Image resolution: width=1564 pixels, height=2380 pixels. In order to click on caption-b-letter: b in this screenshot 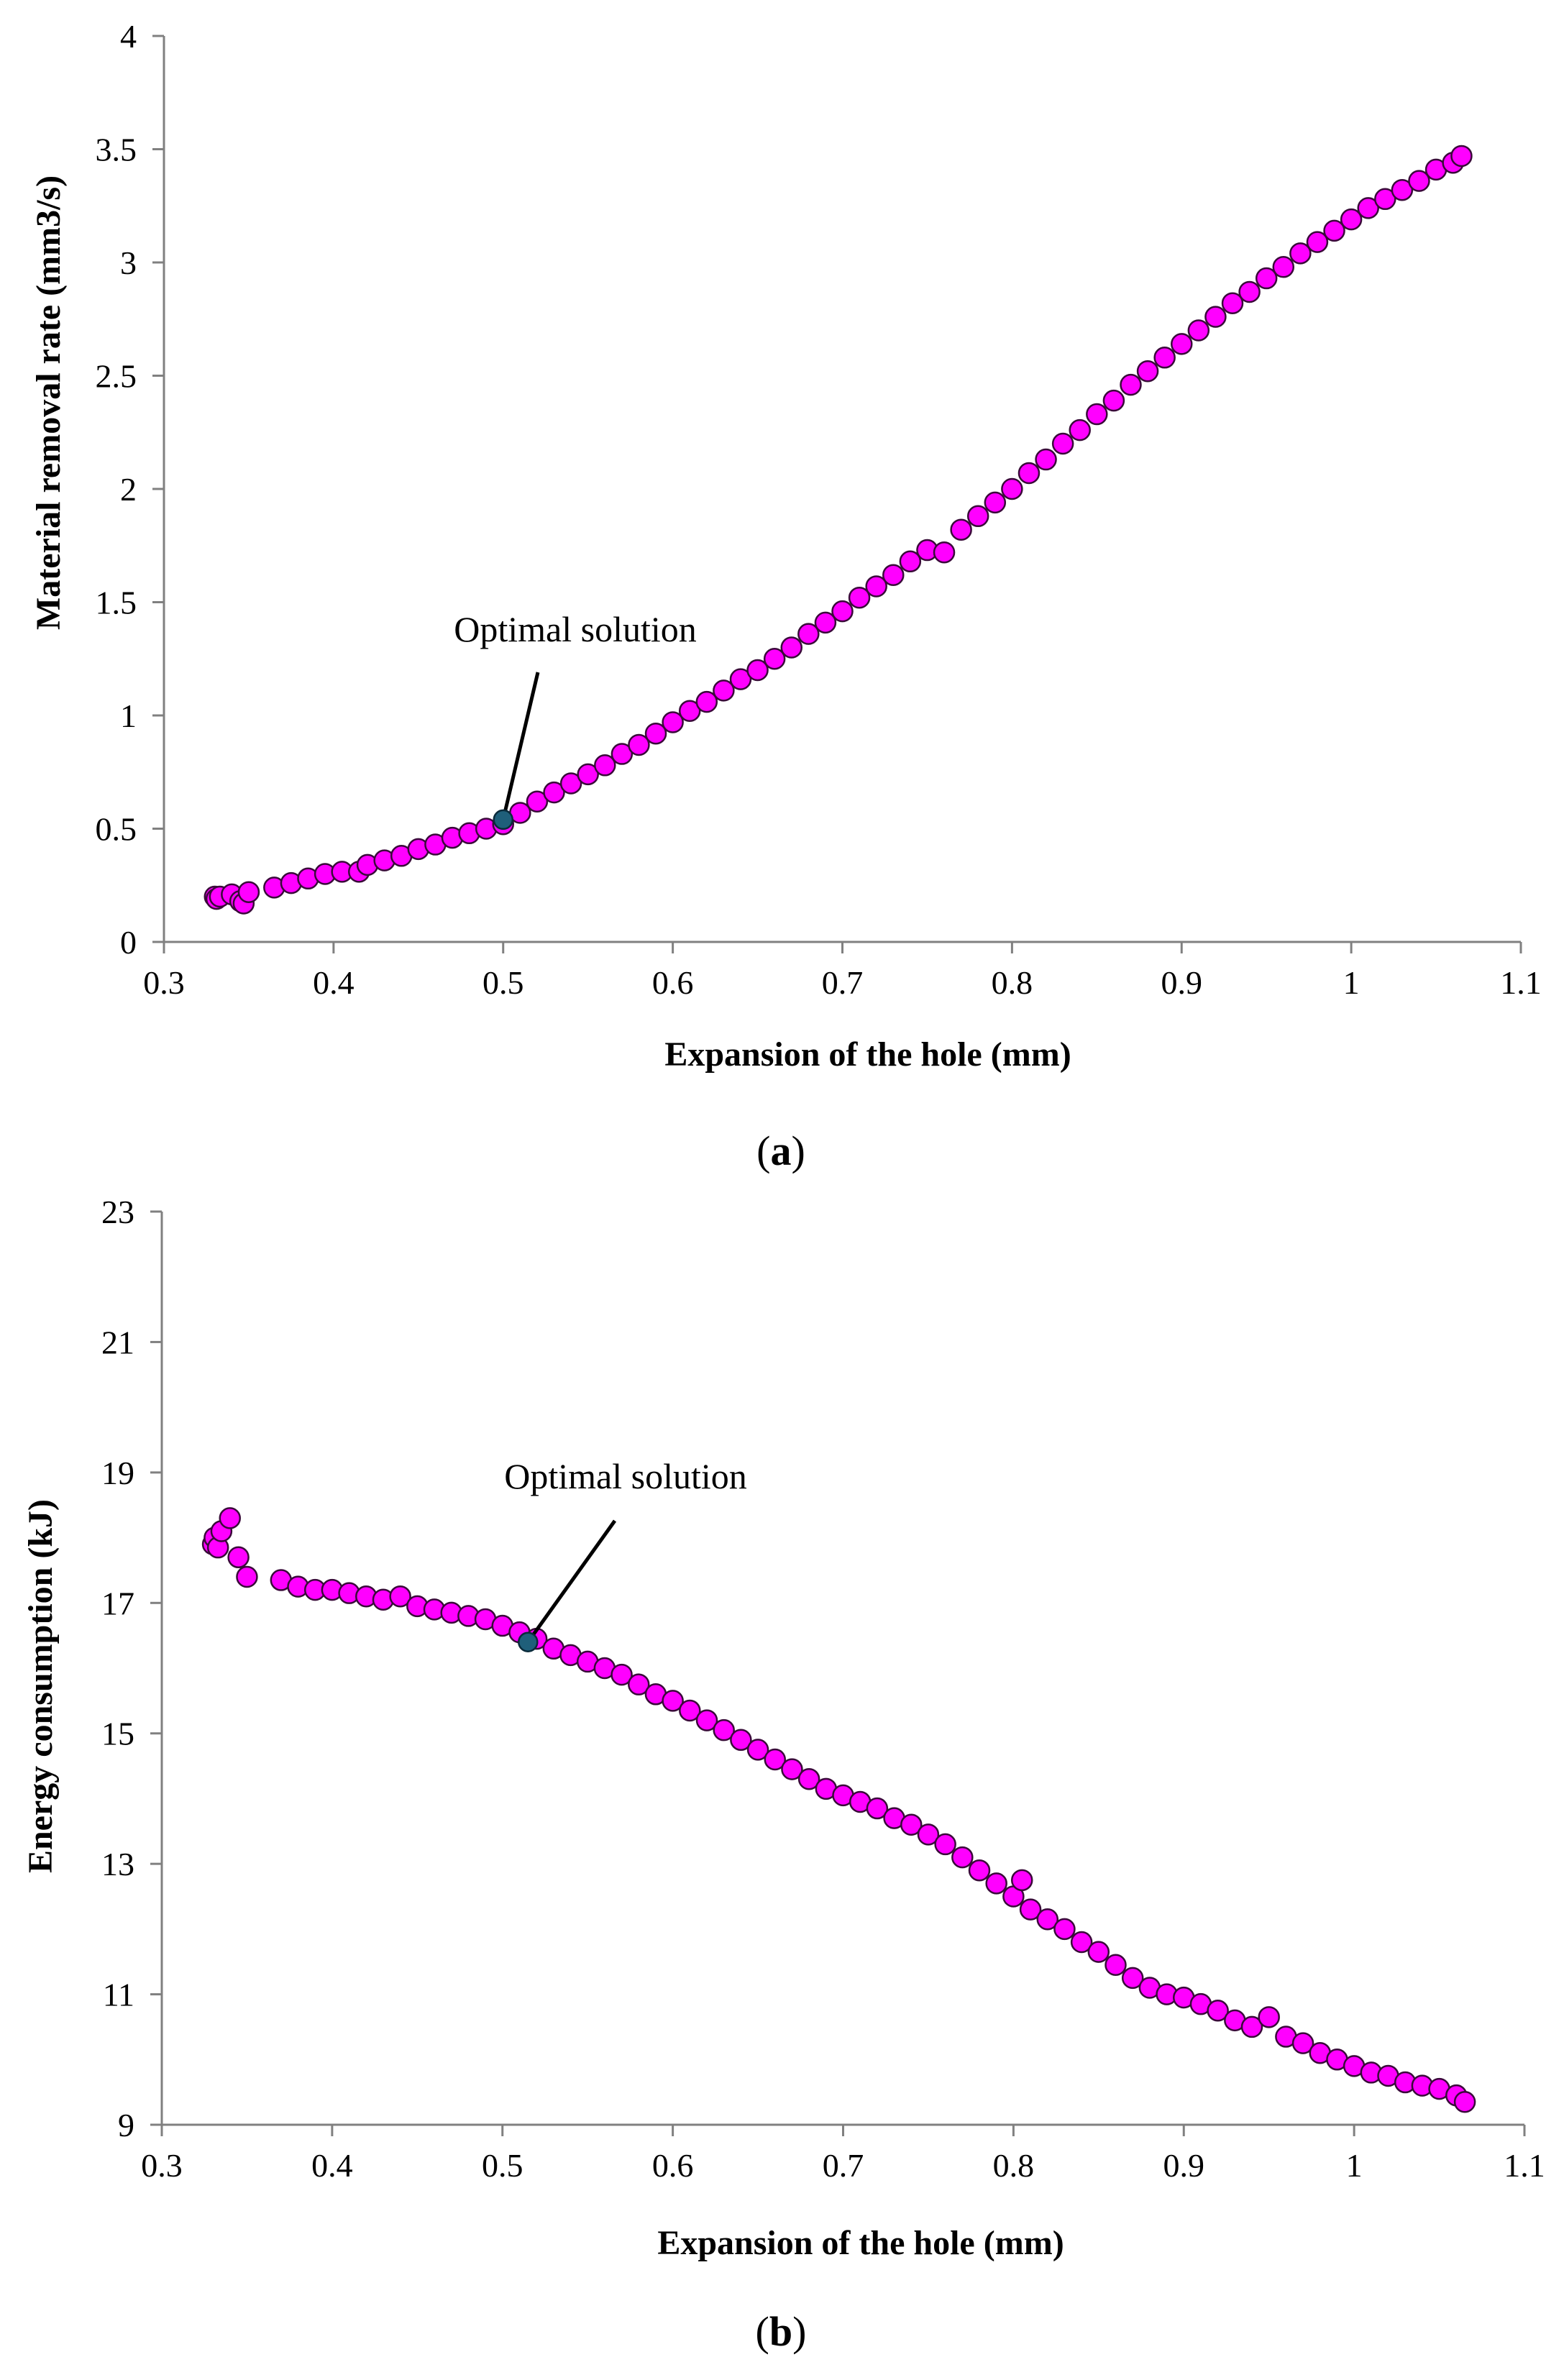, I will do `click(780, 2331)`.